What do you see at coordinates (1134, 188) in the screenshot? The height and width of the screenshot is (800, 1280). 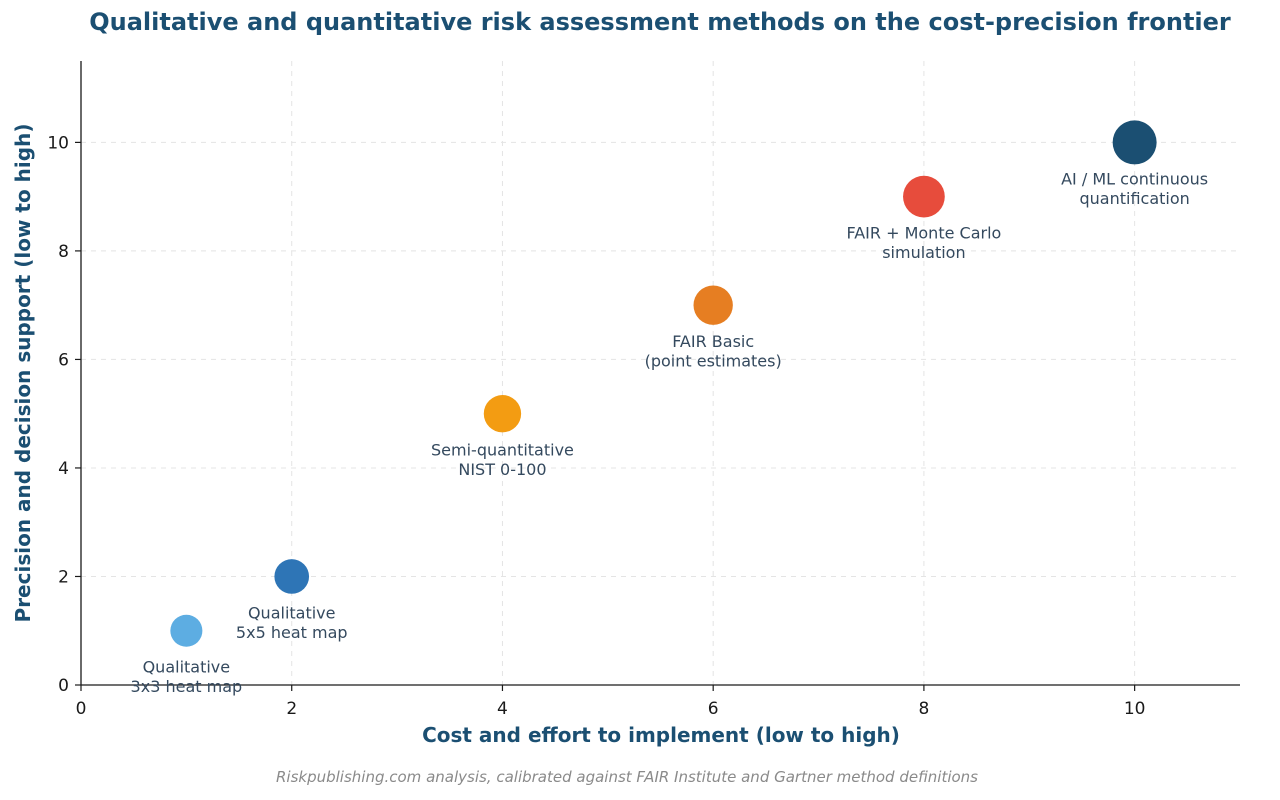 I see `point-label-6: AI / ML continuous quantification` at bounding box center [1134, 188].